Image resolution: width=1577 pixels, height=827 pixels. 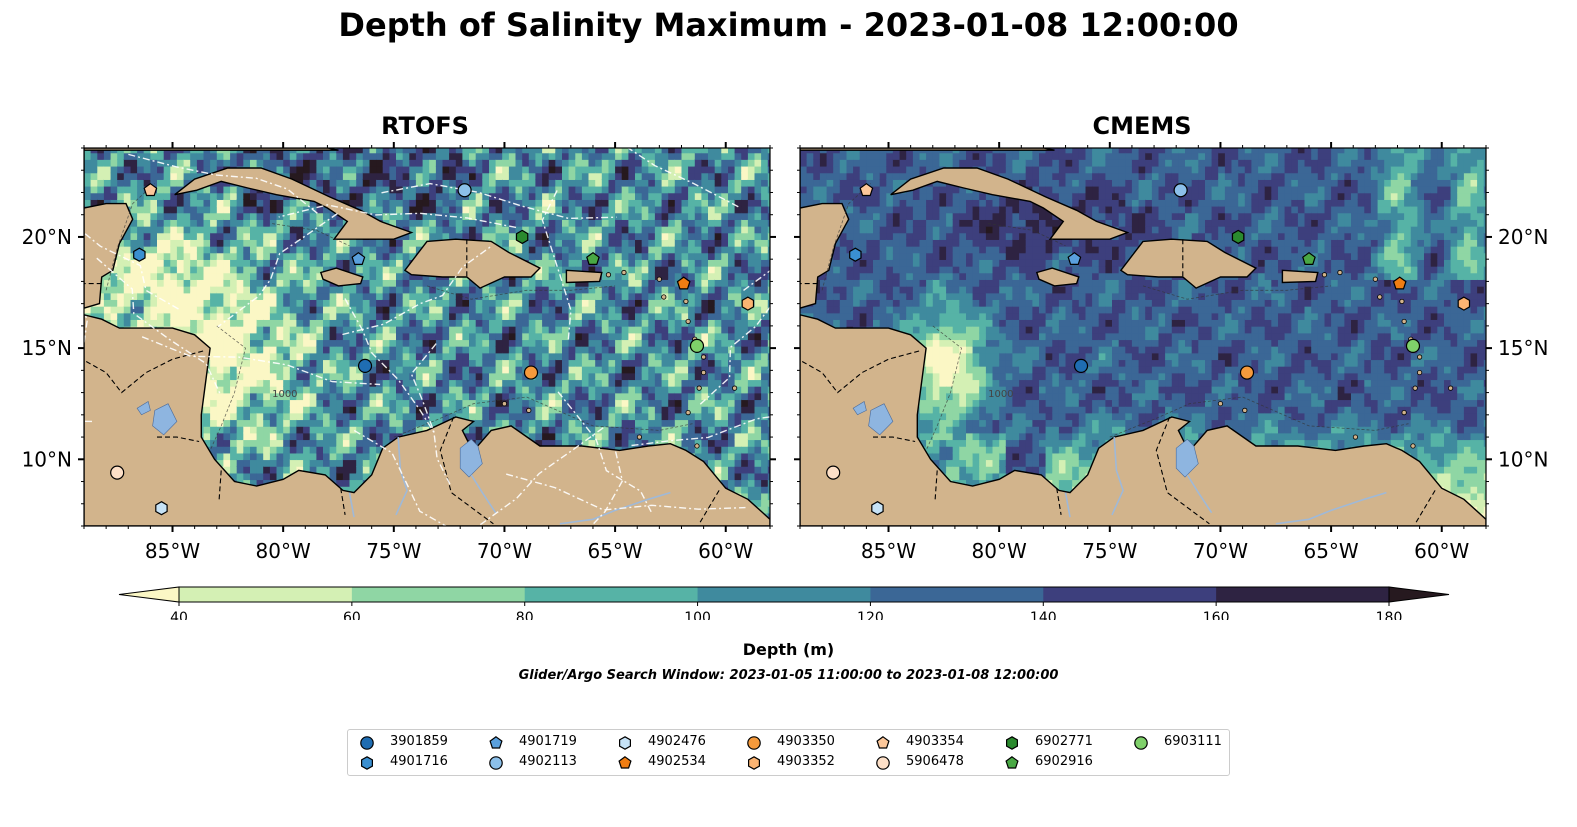 What do you see at coordinates (614, 551) in the screenshot?
I see `rtofs-lon-tick-label: 65°W` at bounding box center [614, 551].